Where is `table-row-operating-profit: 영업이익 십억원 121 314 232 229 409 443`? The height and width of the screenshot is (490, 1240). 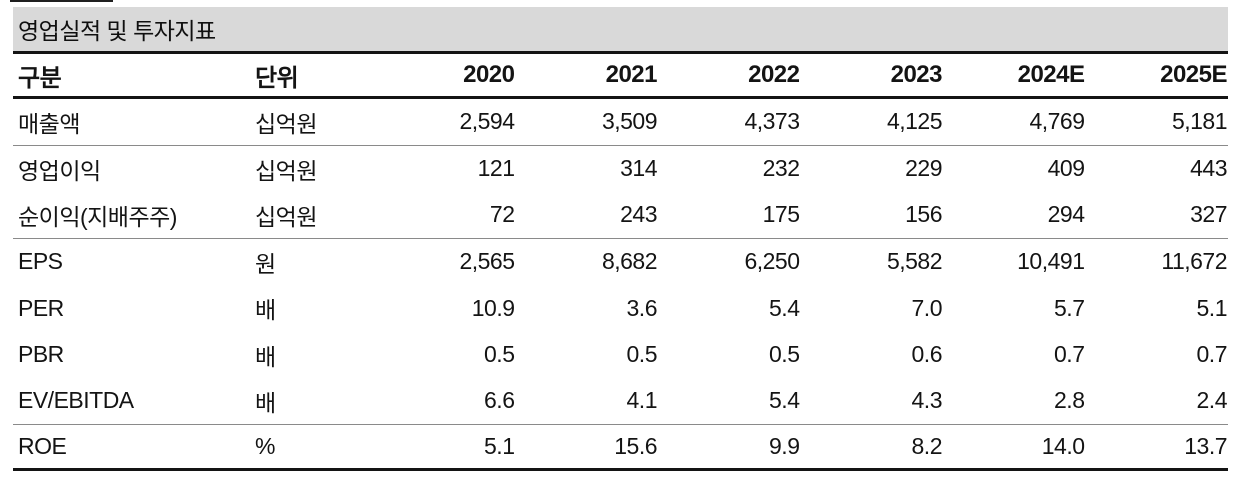
table-row-operating-profit: 영업이익 십억원 121 314 232 229 409 443 is located at coordinates (620, 169).